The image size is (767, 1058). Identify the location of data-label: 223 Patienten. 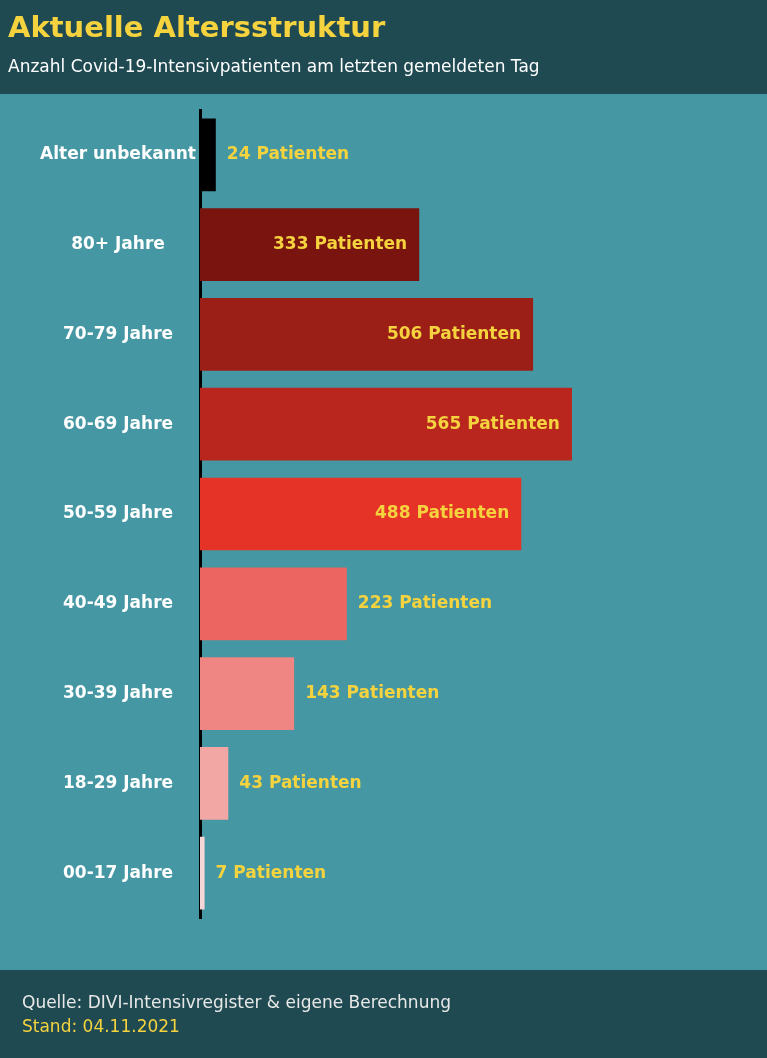
(425, 602).